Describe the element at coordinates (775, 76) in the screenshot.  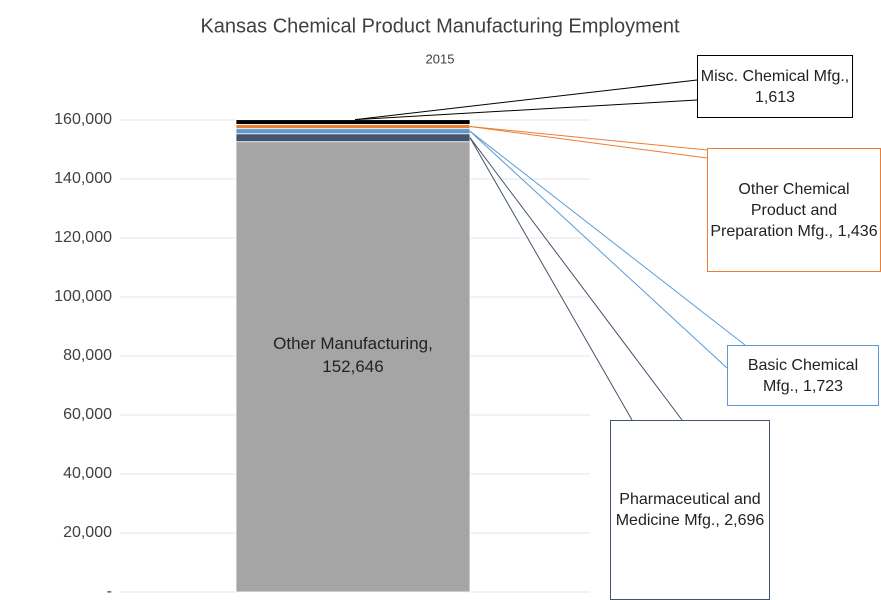
I see `label-name: Misc. Chemical Mfg.,` at that location.